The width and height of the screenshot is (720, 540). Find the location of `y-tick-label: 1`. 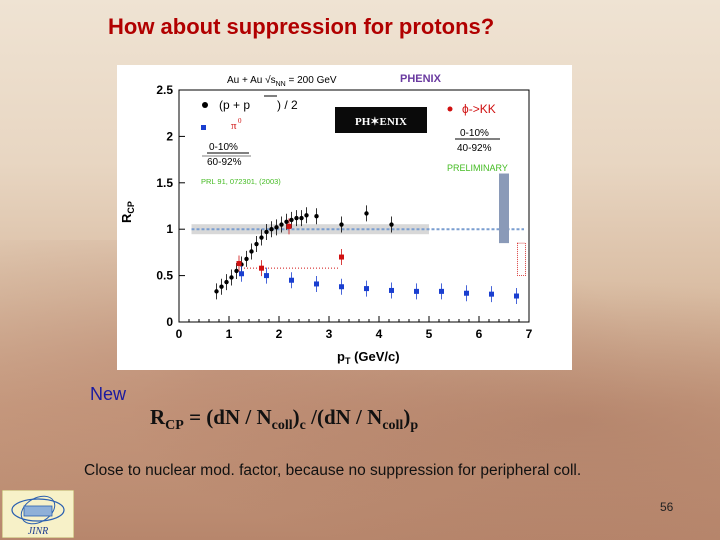

y-tick-label: 1 is located at coordinates (169, 229).